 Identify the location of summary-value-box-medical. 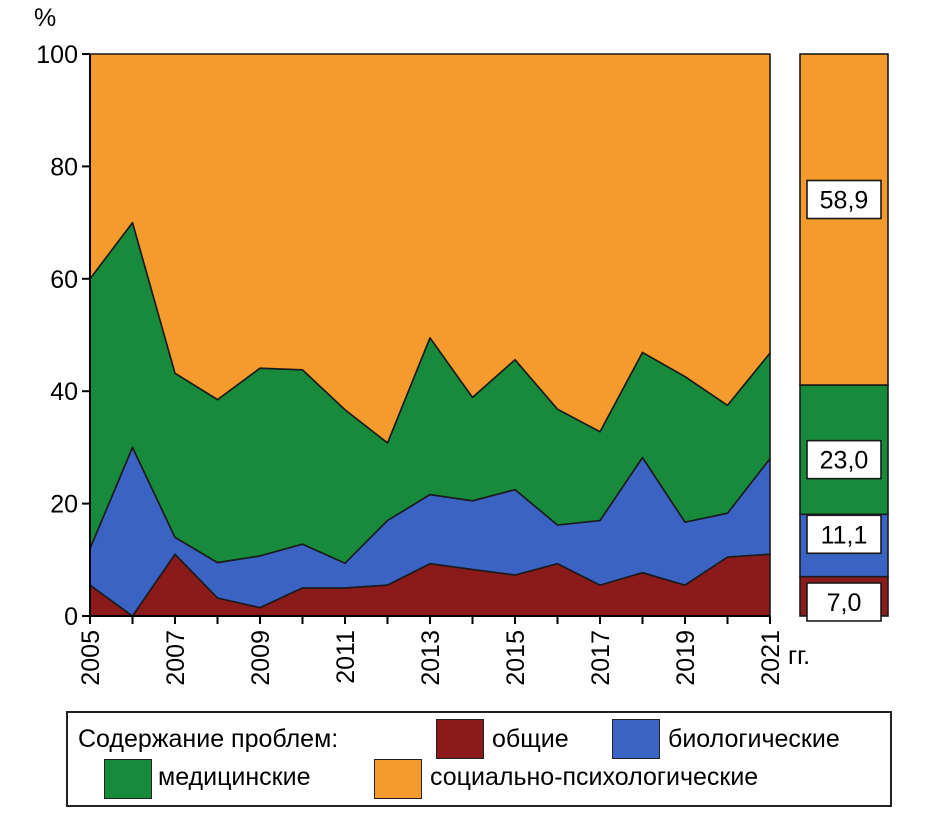
(844, 459).